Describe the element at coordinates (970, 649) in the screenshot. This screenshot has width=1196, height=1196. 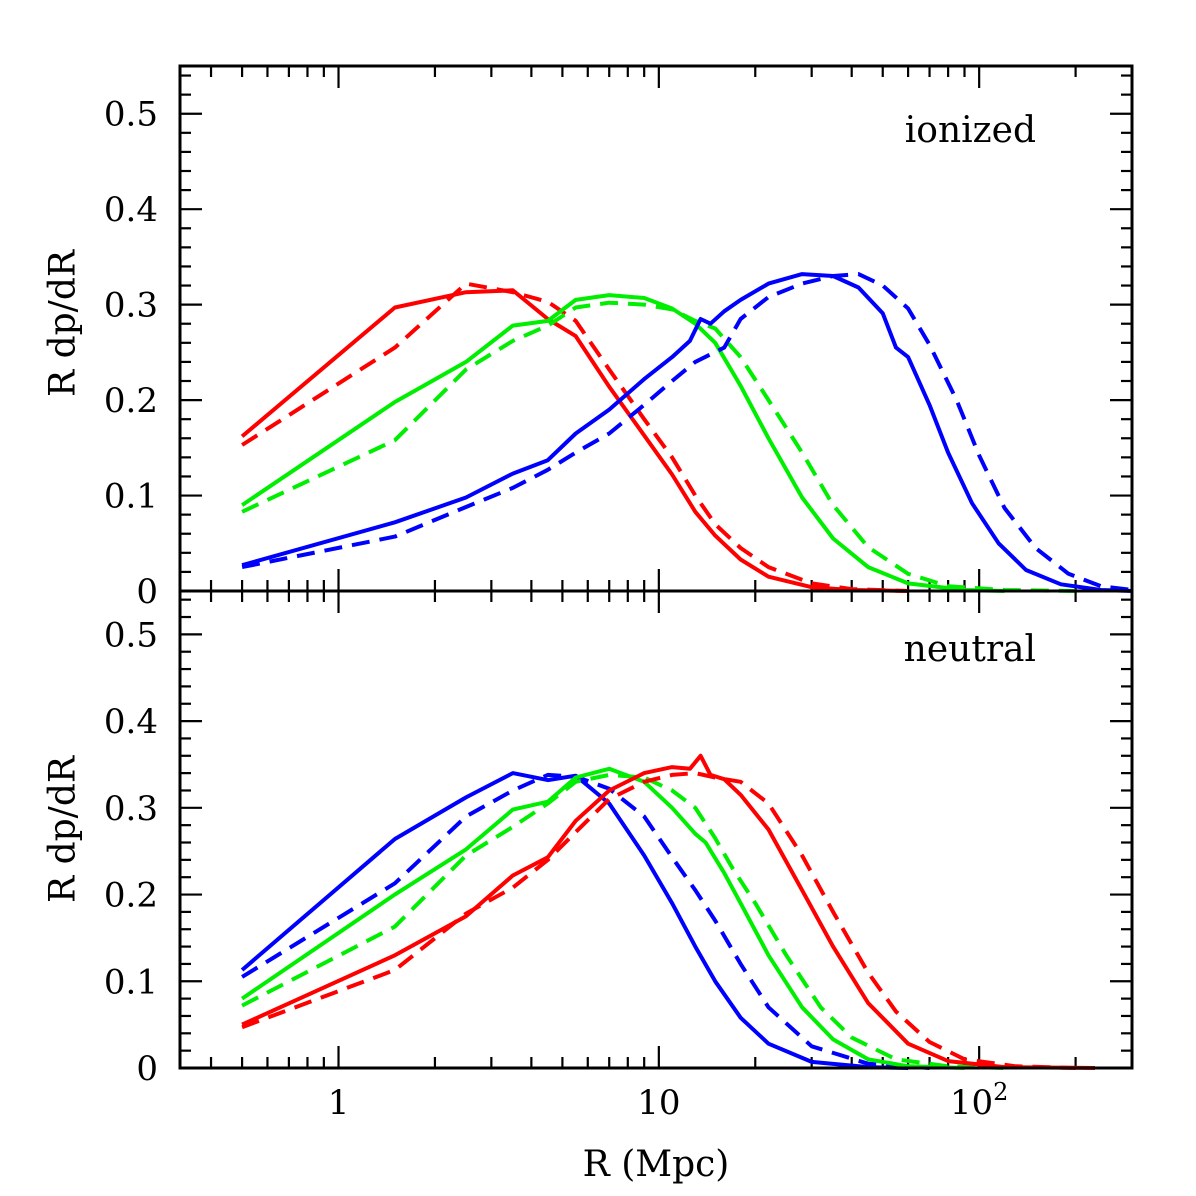
I see `panel-label-neutral: neutral` at that location.